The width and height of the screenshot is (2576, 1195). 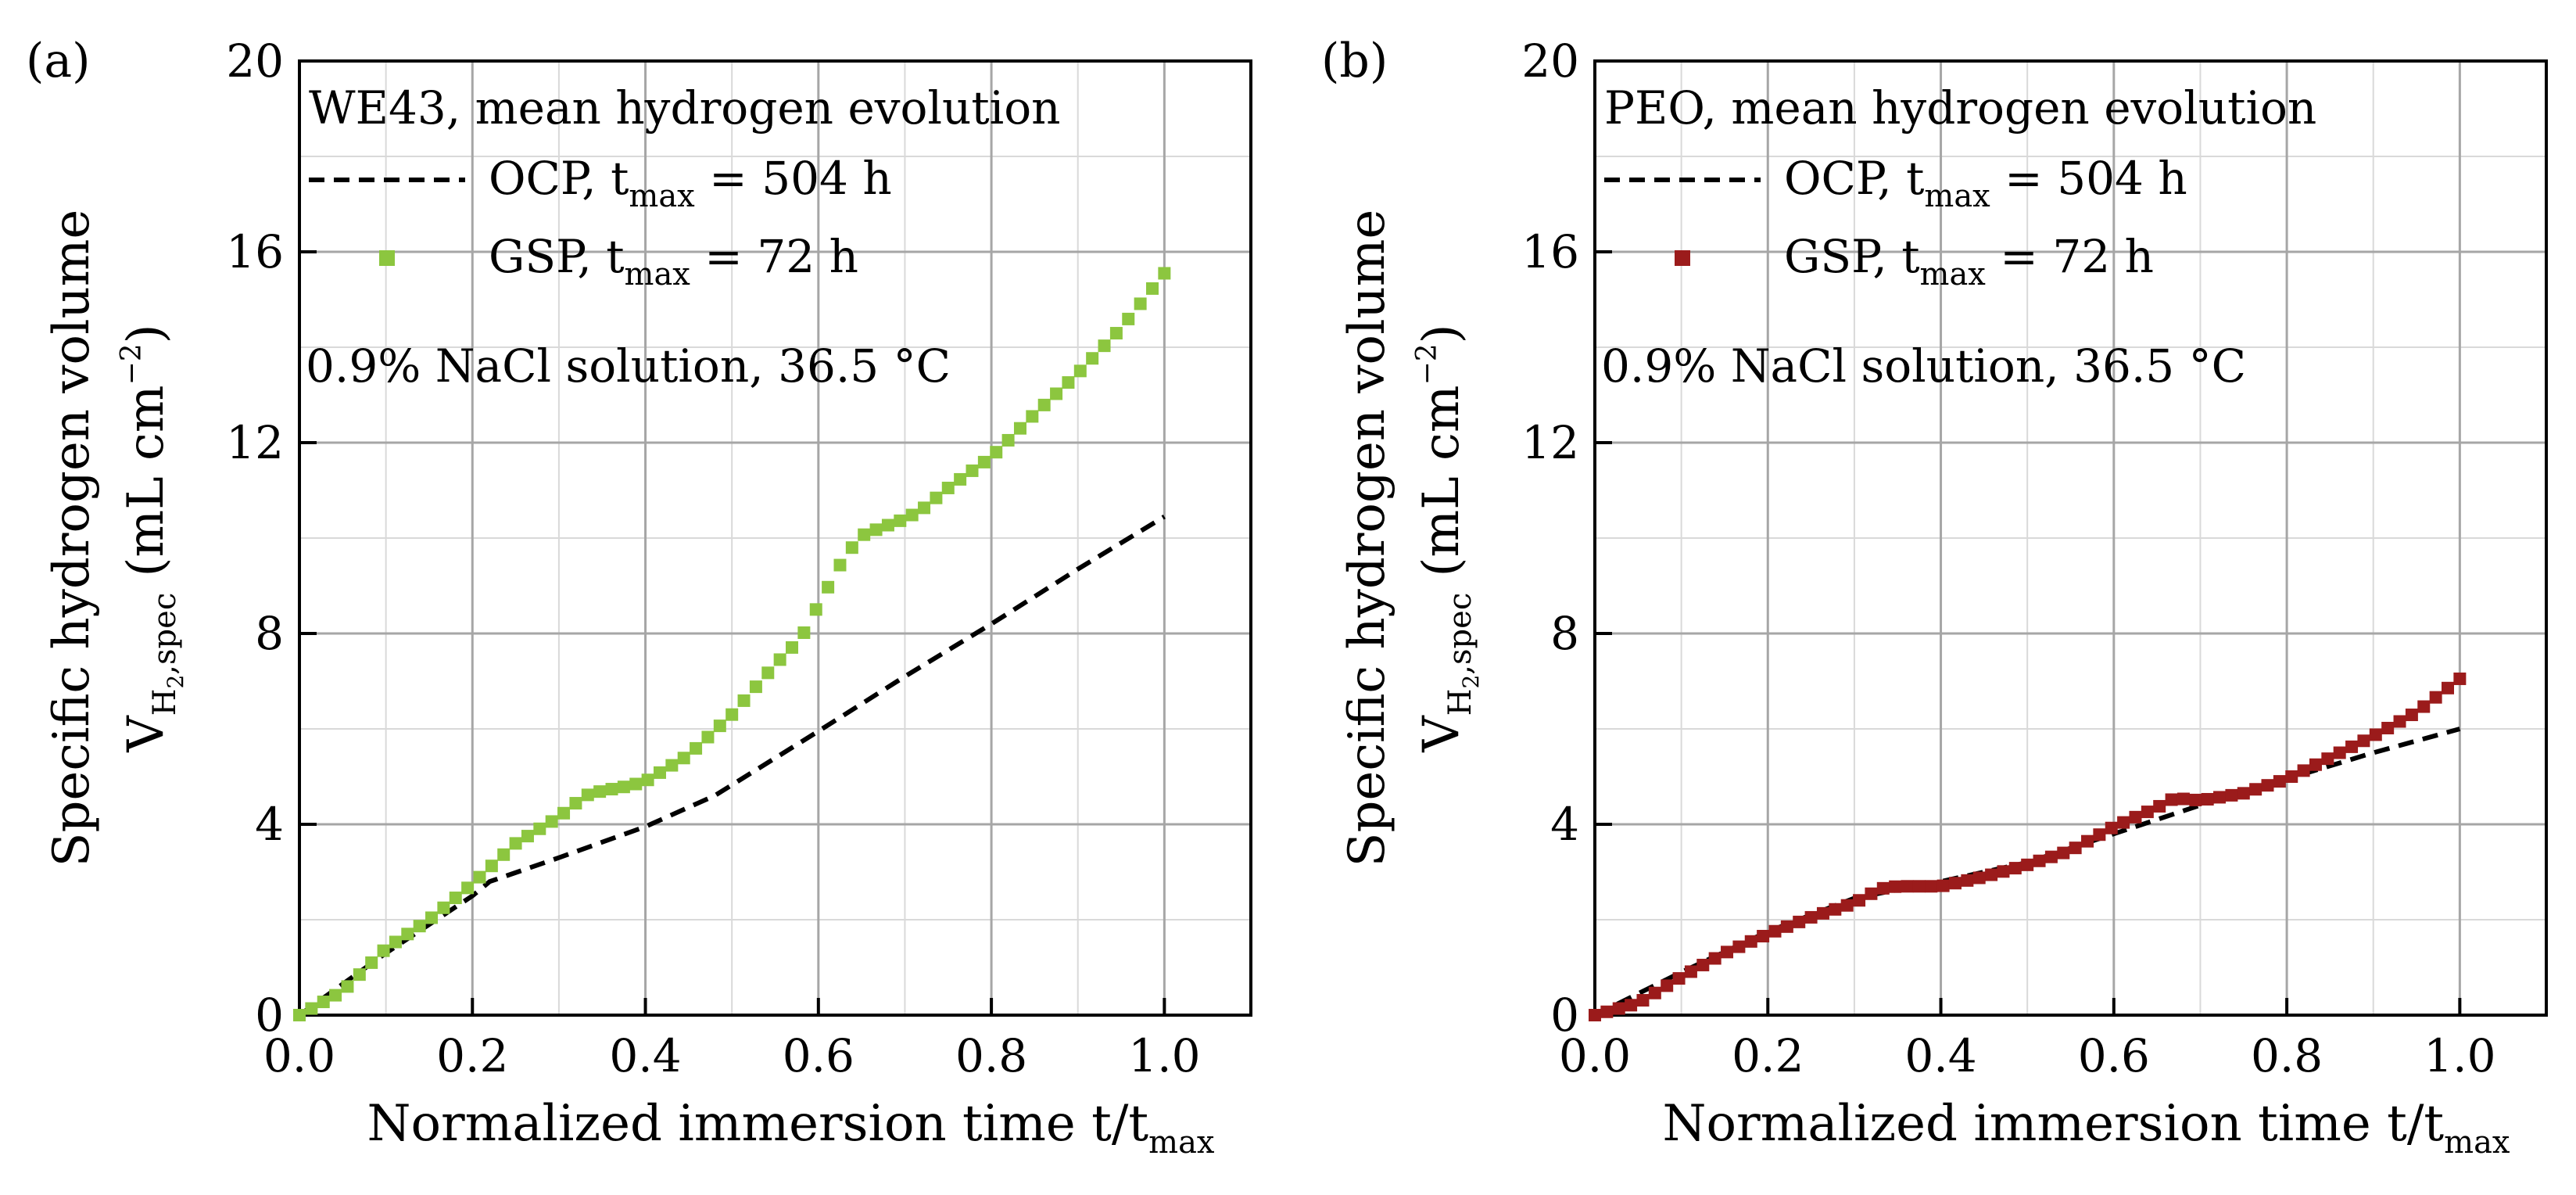 What do you see at coordinates (2028, 847) in the screenshot?
I see `chart1-series-gsp-markers` at bounding box center [2028, 847].